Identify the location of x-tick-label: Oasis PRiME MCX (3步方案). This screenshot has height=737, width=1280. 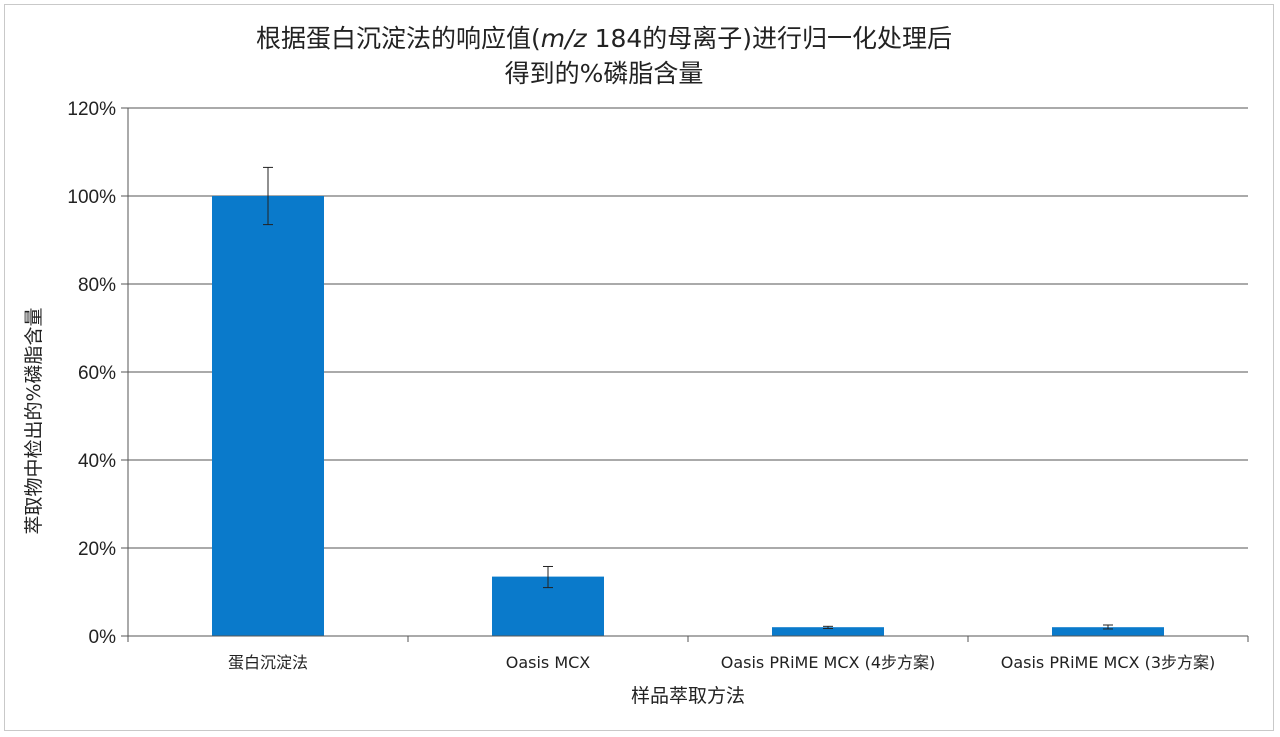
(1108, 662).